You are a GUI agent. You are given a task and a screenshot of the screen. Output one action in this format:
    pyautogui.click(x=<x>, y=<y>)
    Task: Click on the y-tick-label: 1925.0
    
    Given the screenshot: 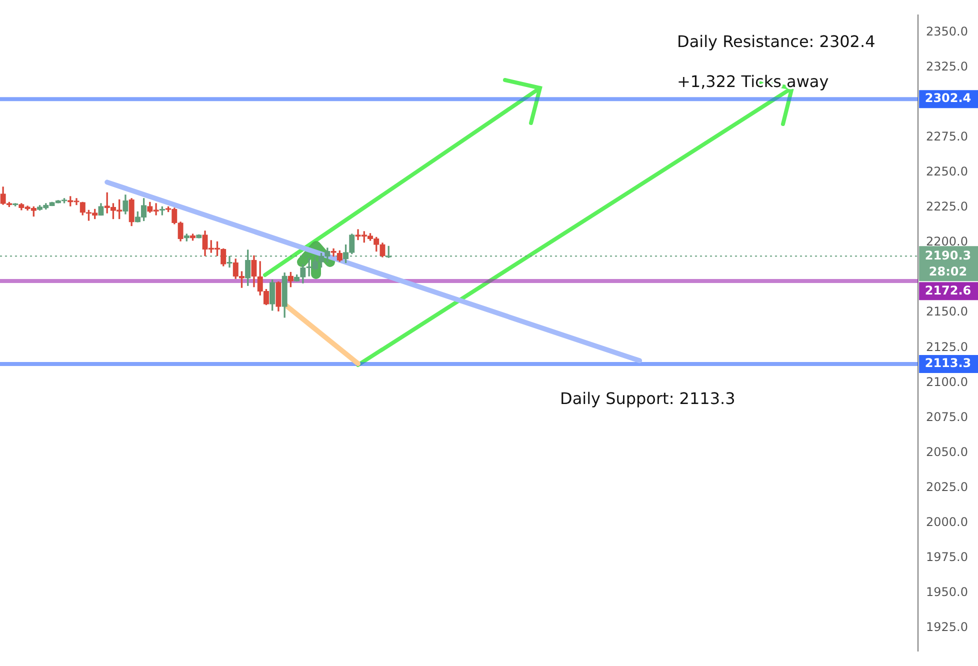 What is the action you would take?
    pyautogui.click(x=947, y=627)
    